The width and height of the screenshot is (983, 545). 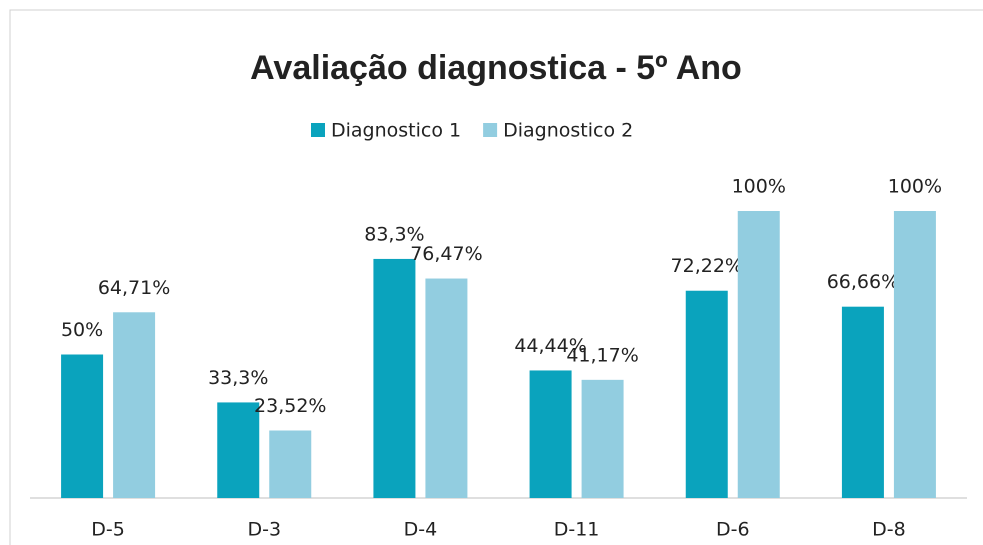 I want to click on data-label: 44,44%, so click(x=550, y=346).